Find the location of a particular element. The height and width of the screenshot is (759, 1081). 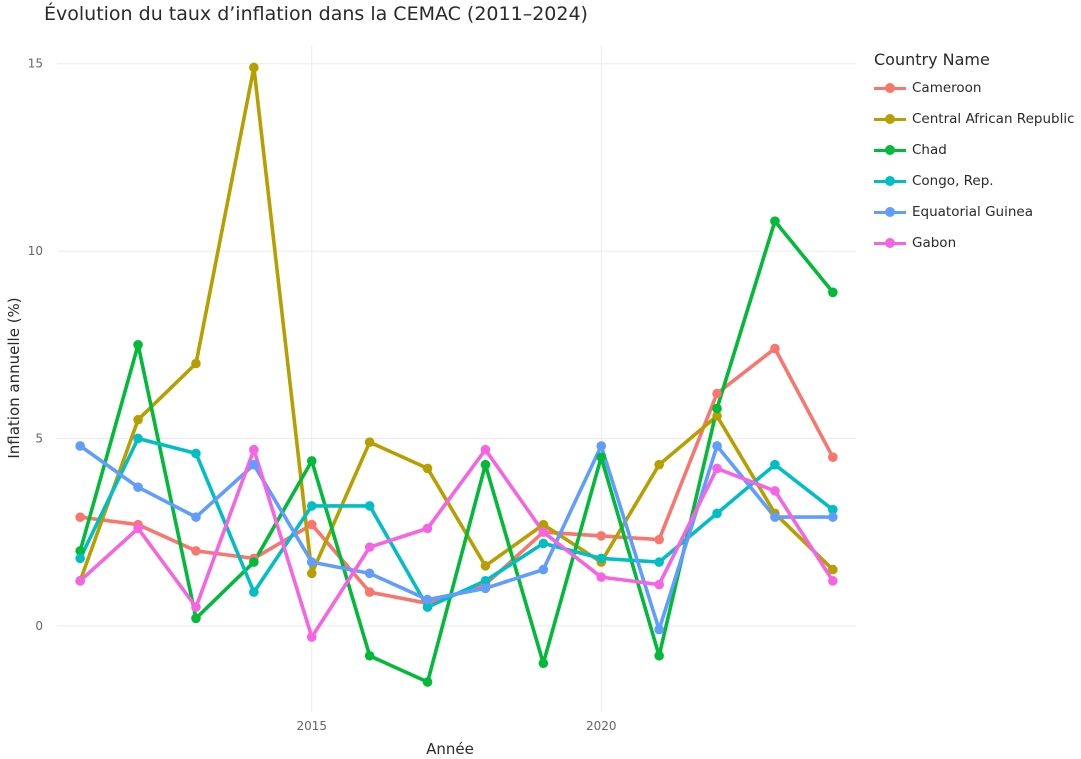

y-tick-label: 15 is located at coordinates (35, 64).